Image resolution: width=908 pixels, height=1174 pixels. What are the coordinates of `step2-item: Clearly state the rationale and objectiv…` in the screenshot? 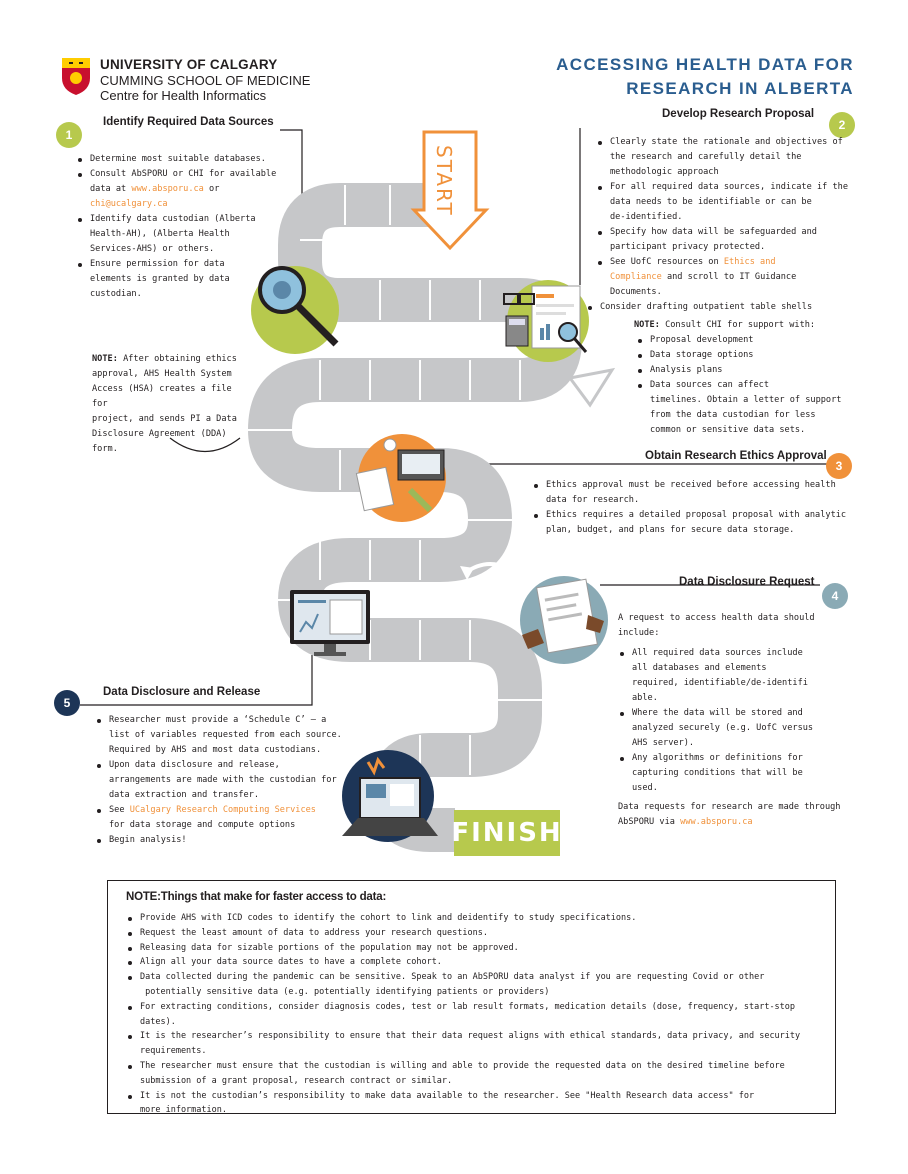 It's located at (726, 157).